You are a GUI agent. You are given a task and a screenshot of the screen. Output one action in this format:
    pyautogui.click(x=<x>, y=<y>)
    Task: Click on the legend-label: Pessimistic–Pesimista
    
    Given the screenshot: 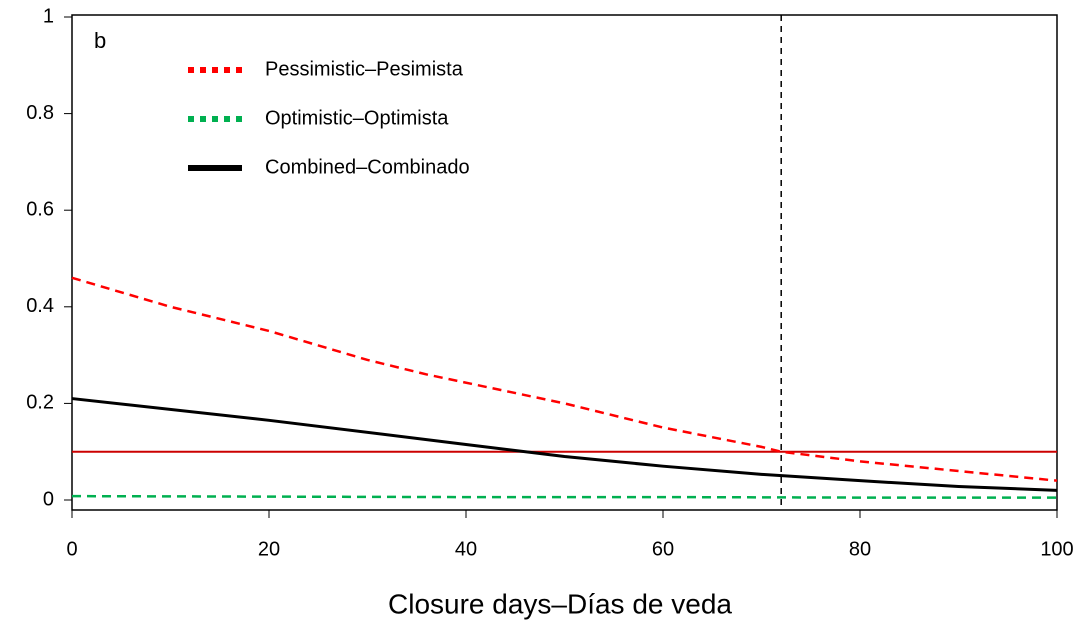 What is the action you would take?
    pyautogui.click(x=364, y=69)
    